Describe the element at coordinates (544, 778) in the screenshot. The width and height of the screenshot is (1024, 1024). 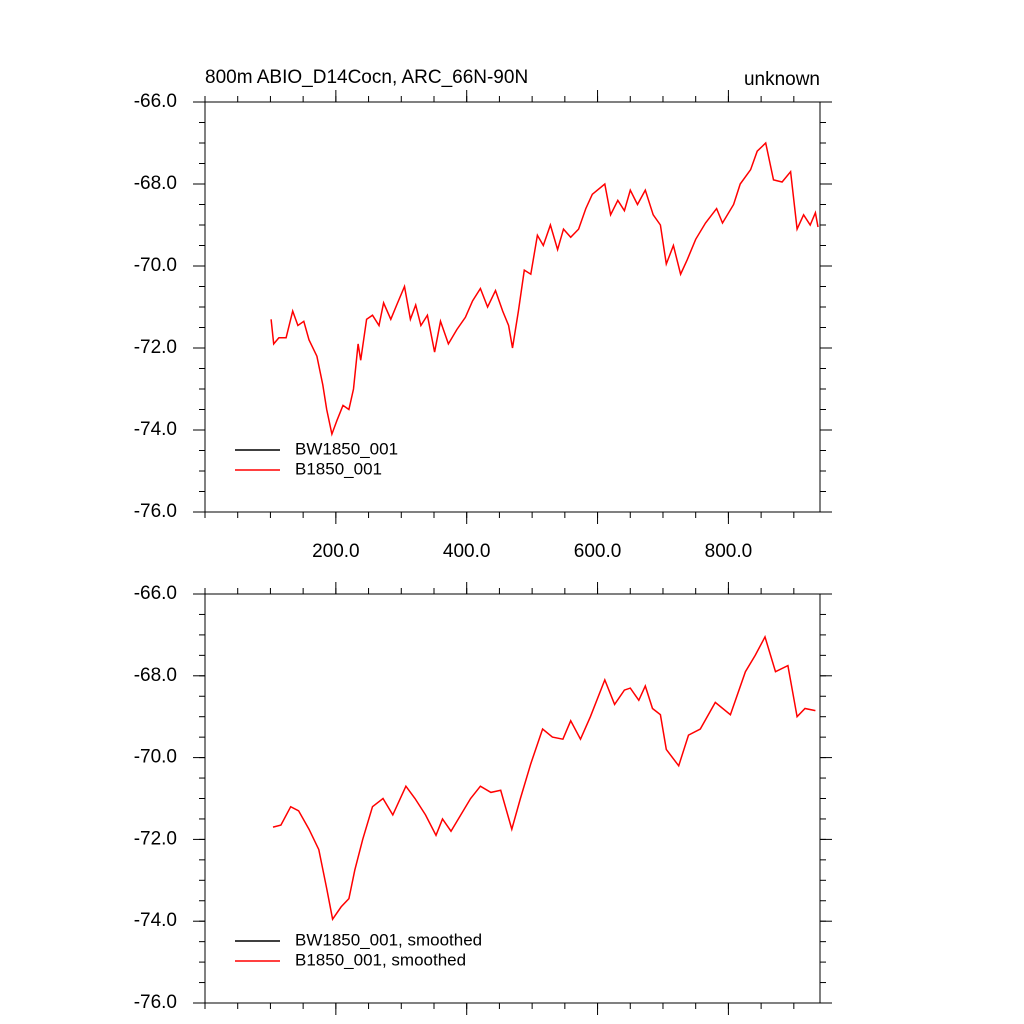
I see `series-line` at that location.